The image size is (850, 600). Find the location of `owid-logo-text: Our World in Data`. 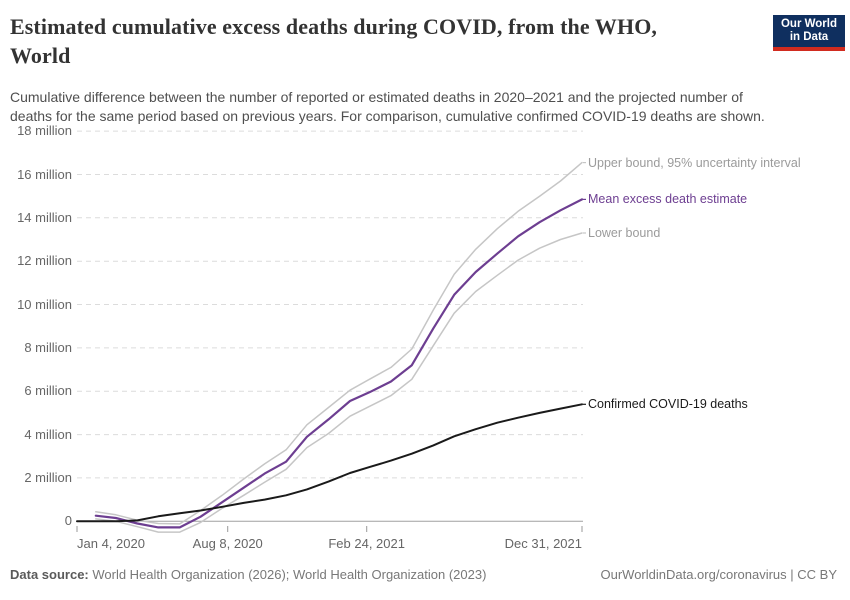

owid-logo-text: Our World in Data is located at coordinates (809, 31).